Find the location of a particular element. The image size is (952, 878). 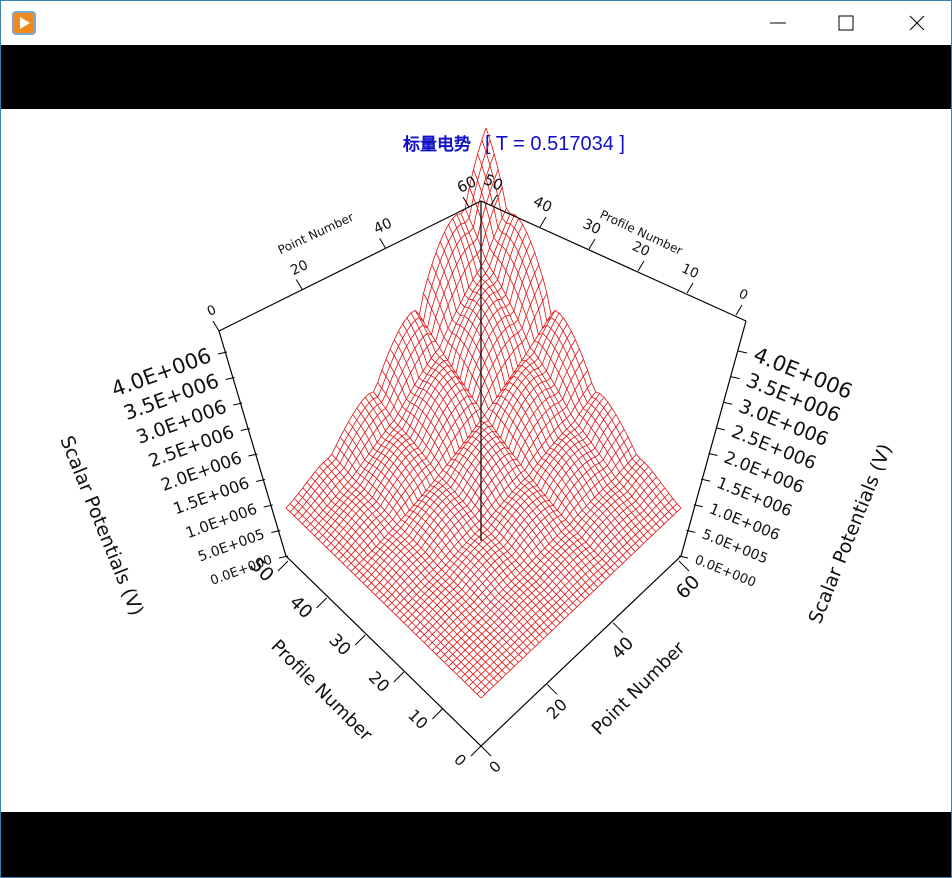

title-bar-icons is located at coordinates (468, 23).